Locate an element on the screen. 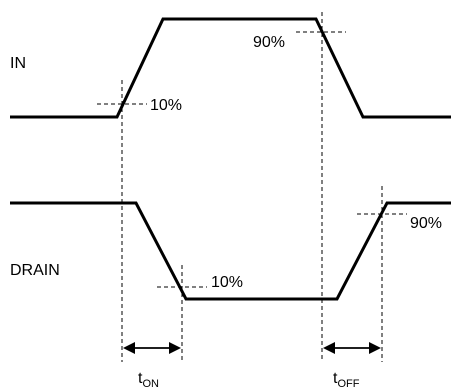 Image resolution: width=454 pixels, height=390 pixels. t-off-label: tOFF is located at coordinates (346, 380).